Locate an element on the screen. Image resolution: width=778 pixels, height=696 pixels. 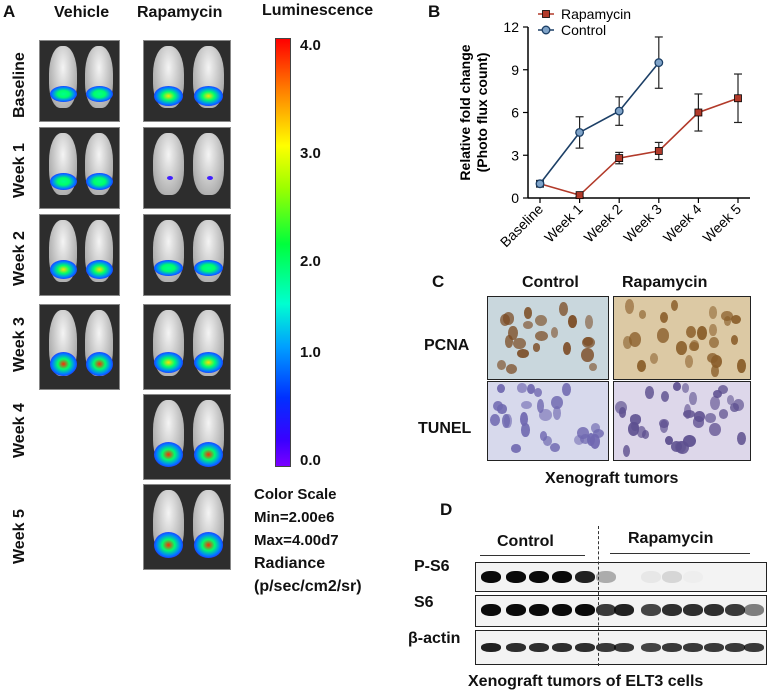
color-scale-title: Color Scale is located at coordinates (295, 494).